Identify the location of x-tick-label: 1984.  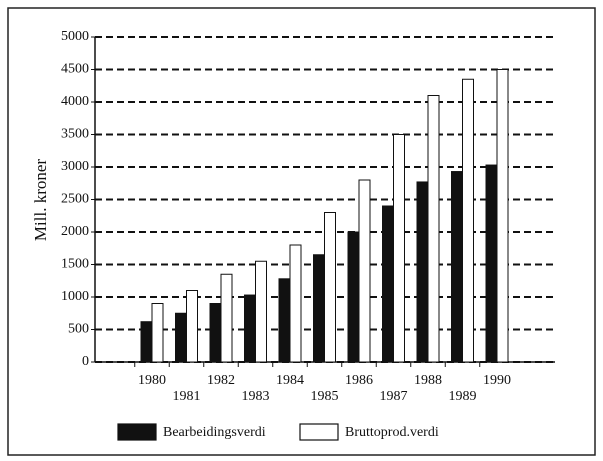
(290, 380).